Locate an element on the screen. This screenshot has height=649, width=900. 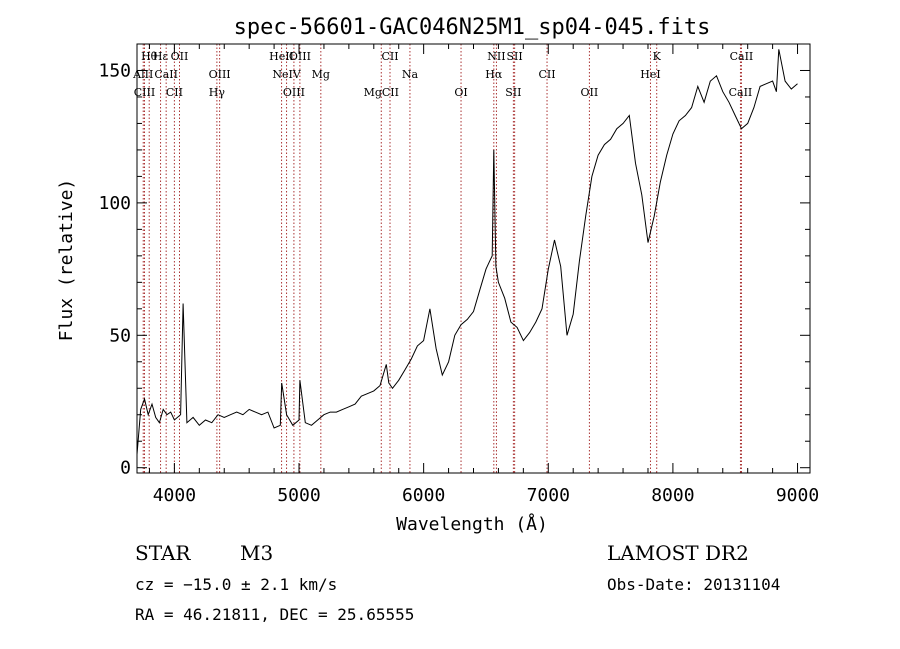
marker-label: Hθ is located at coordinates (149, 56).